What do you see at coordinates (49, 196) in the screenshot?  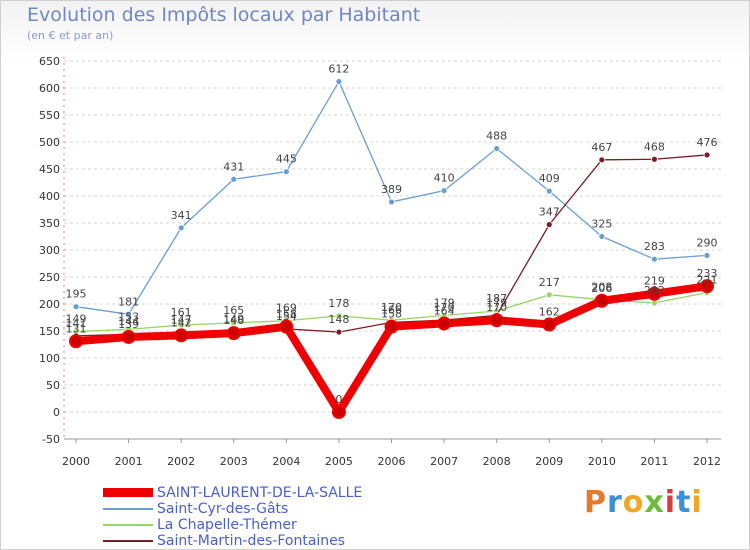 I see `y-tick-label: 400` at bounding box center [49, 196].